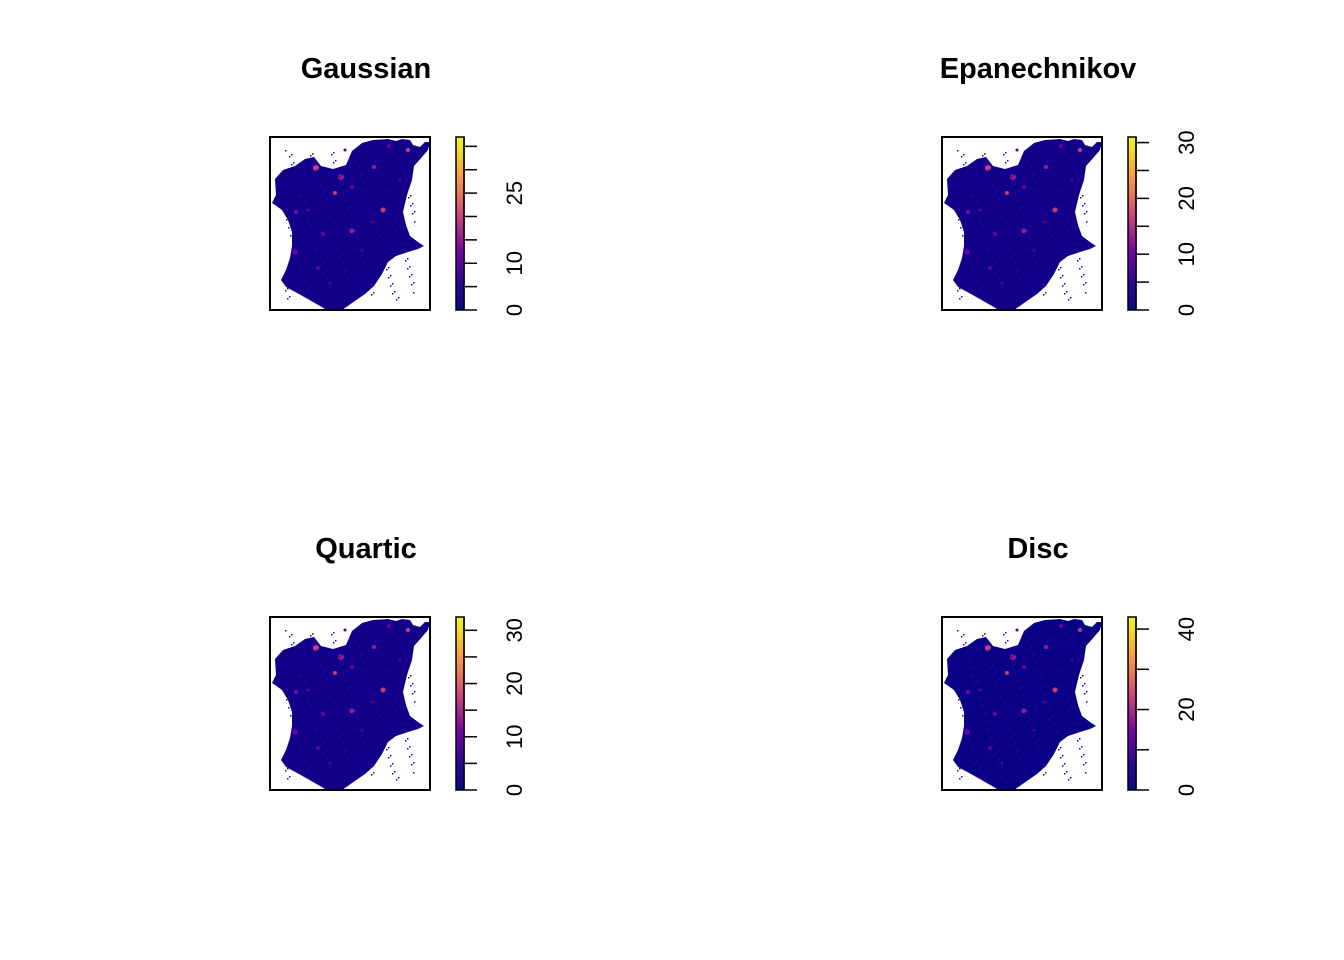 The height and width of the screenshot is (960, 1344). I want to click on density-map, so click(350, 223).